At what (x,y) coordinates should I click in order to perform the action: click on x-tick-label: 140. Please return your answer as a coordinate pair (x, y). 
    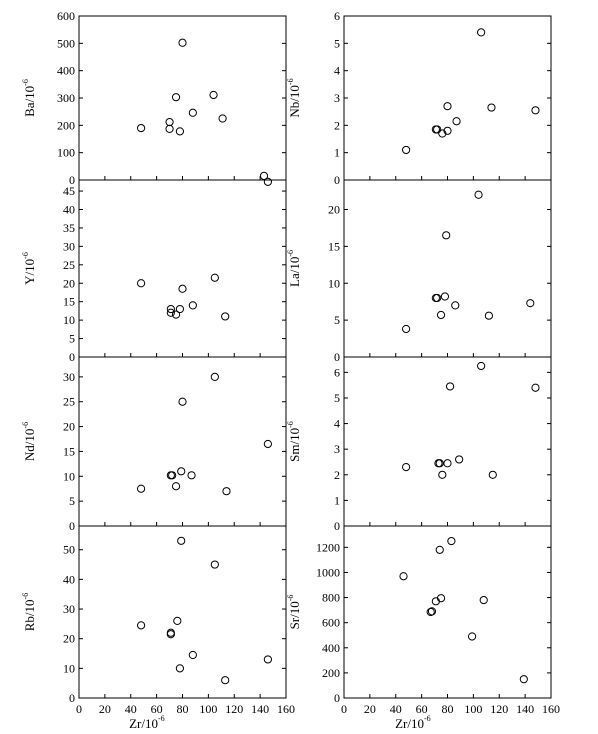
    Looking at the image, I should click on (260, 709).